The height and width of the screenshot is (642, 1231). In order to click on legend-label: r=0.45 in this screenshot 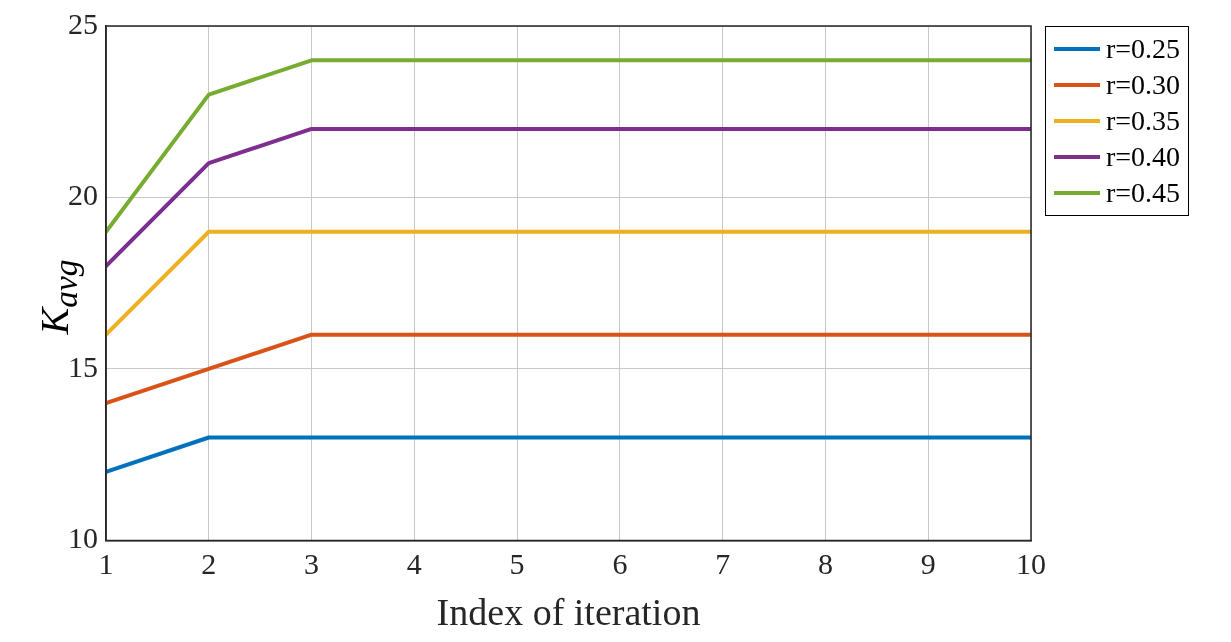, I will do `click(1143, 193)`.